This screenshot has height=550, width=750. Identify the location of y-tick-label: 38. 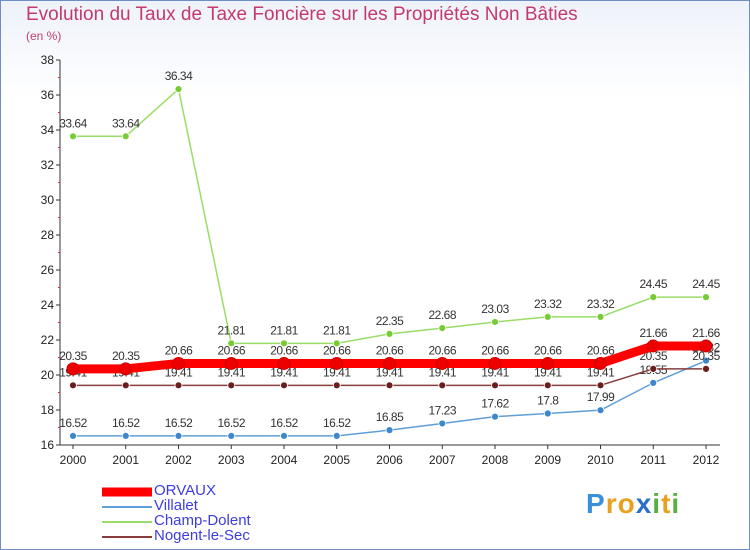
(48, 60).